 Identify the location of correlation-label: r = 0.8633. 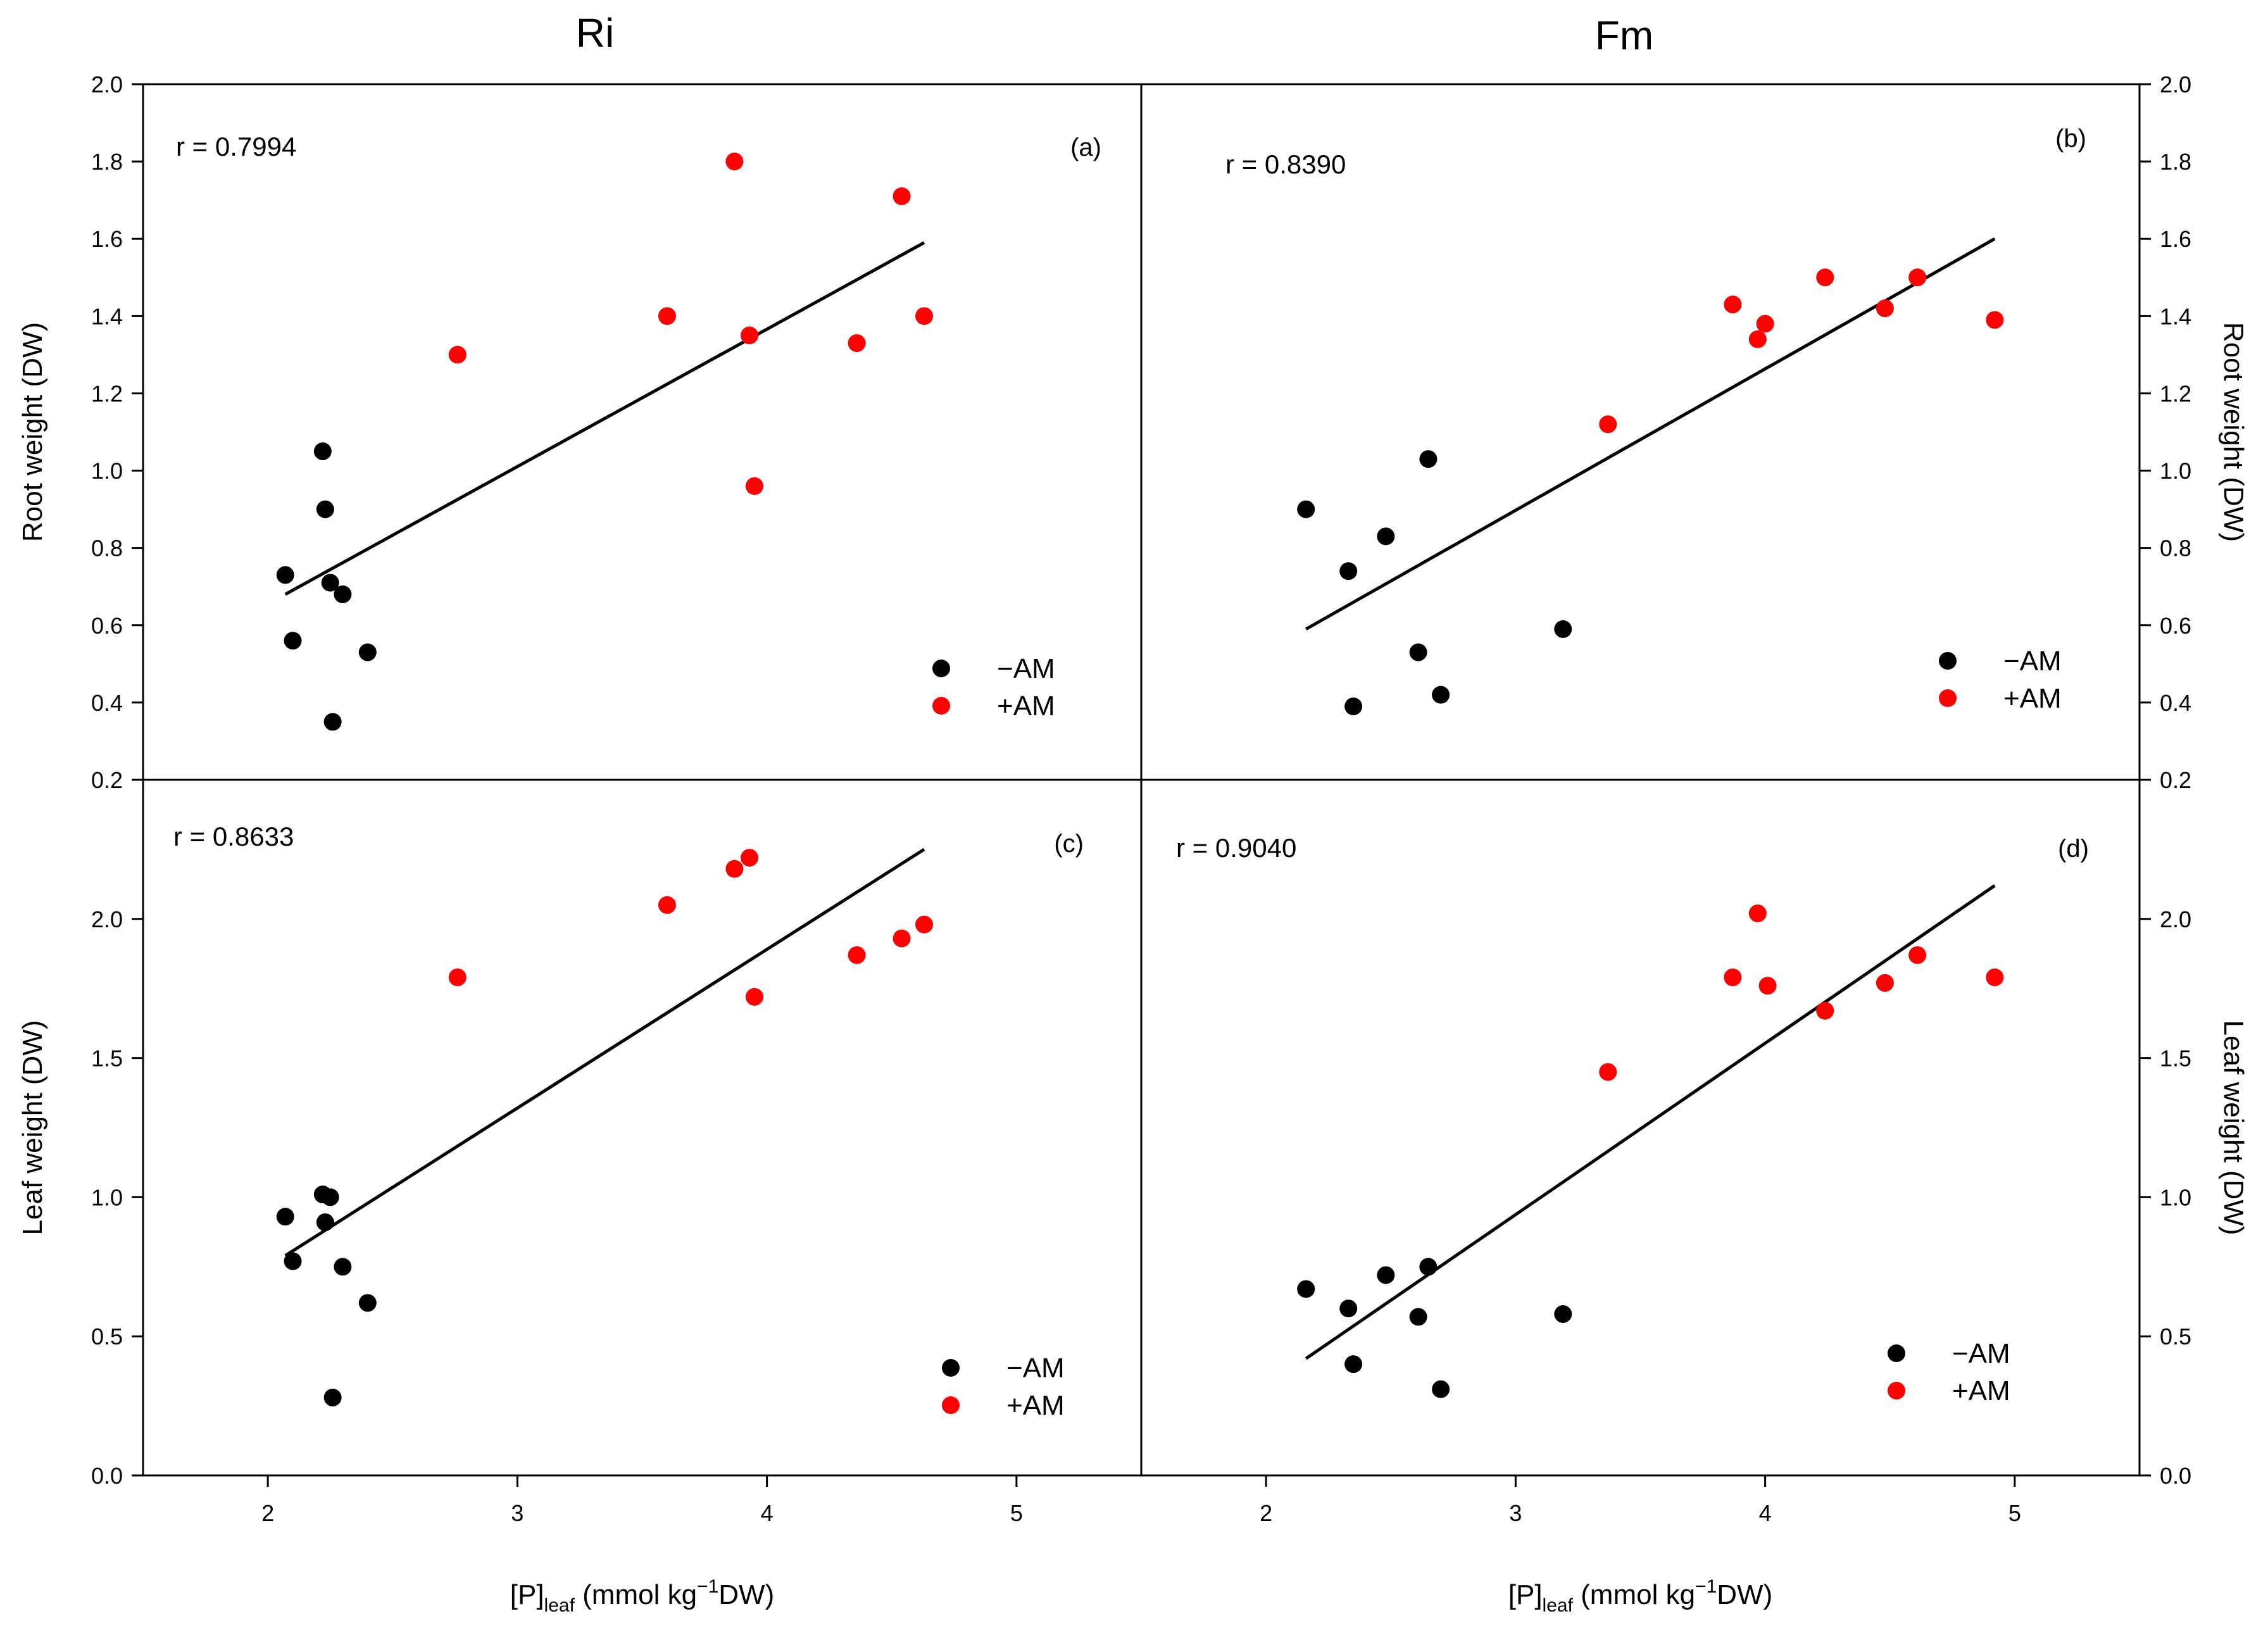
(233, 836).